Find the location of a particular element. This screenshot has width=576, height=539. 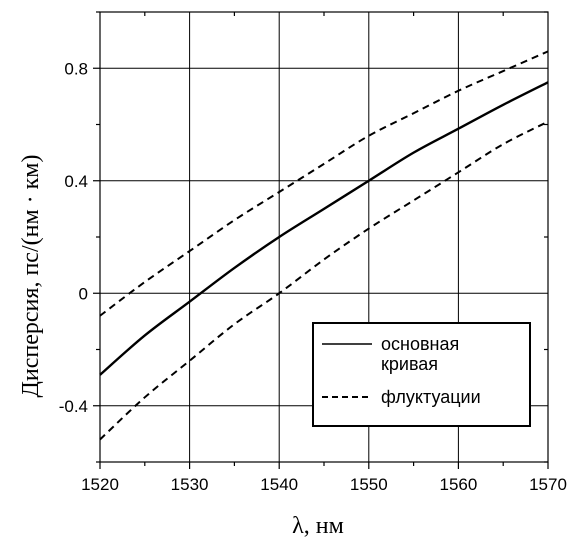

x-tick-labels: 1520 1530 1540 1550 1560 1570 is located at coordinates (324, 484).